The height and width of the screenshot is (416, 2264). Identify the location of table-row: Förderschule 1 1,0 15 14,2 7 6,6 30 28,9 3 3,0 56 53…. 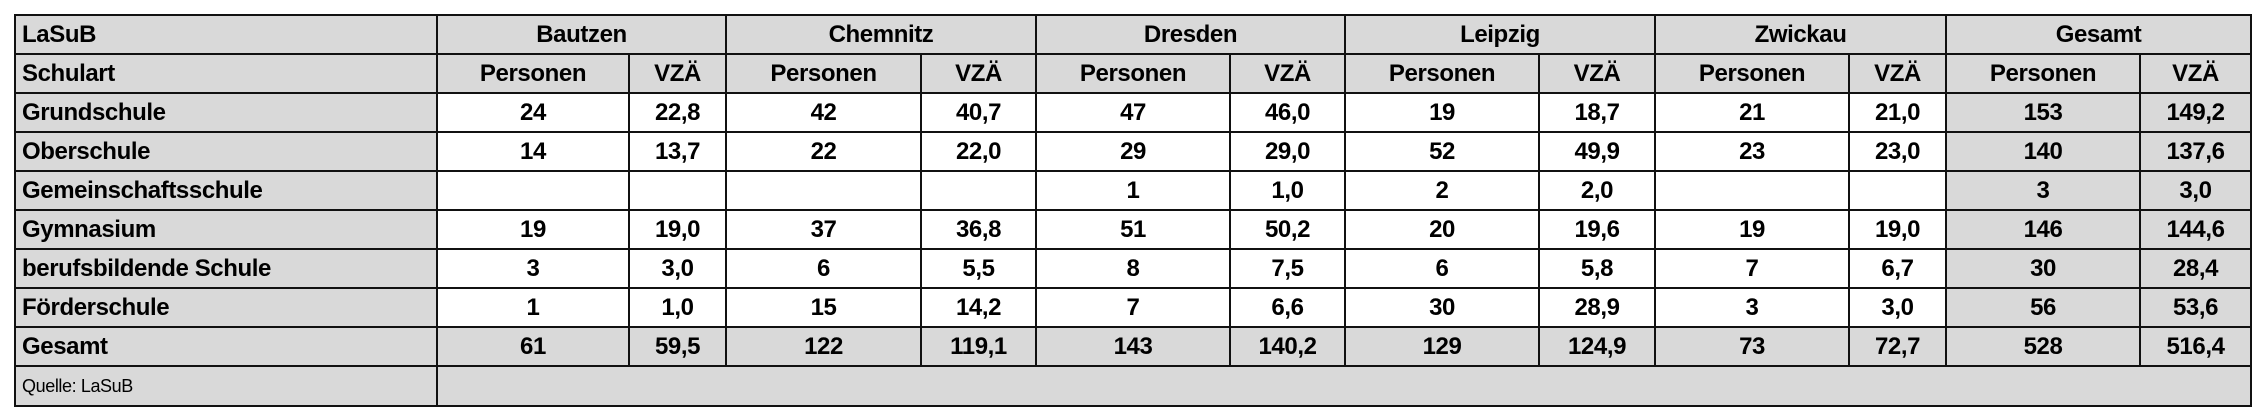
(1133, 307).